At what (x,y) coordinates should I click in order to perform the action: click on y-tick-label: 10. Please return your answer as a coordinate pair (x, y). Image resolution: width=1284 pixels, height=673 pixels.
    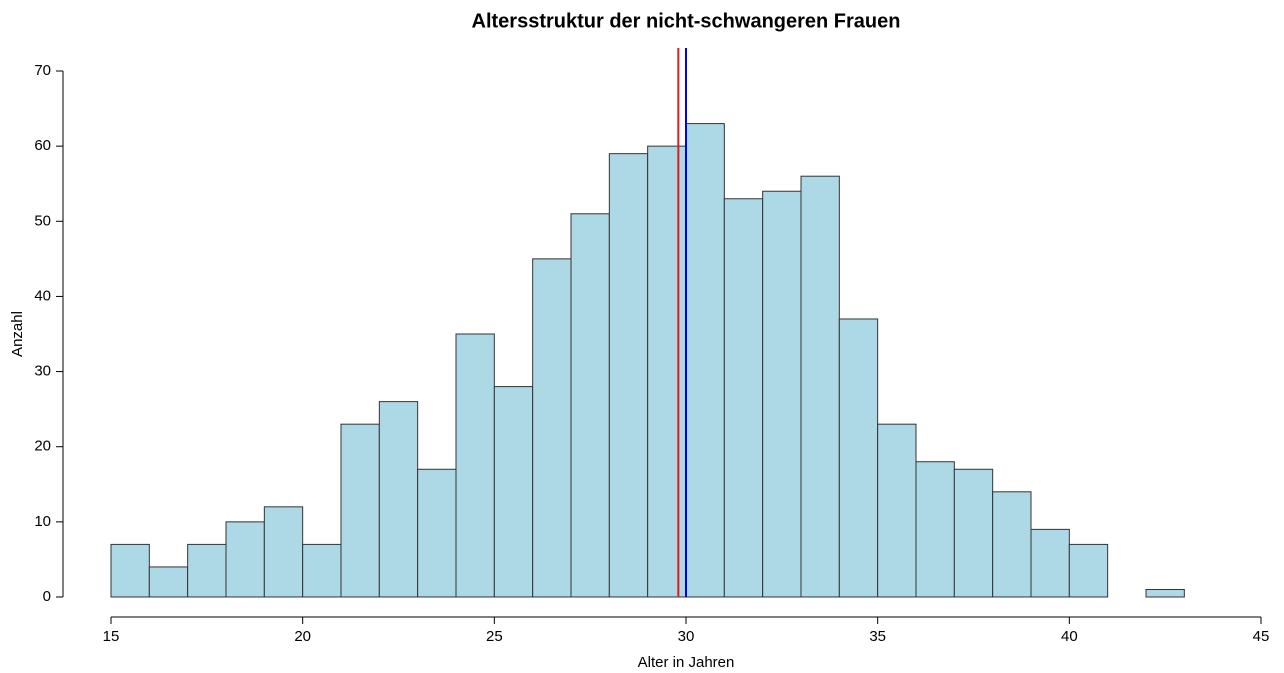
    Looking at the image, I should click on (42, 521).